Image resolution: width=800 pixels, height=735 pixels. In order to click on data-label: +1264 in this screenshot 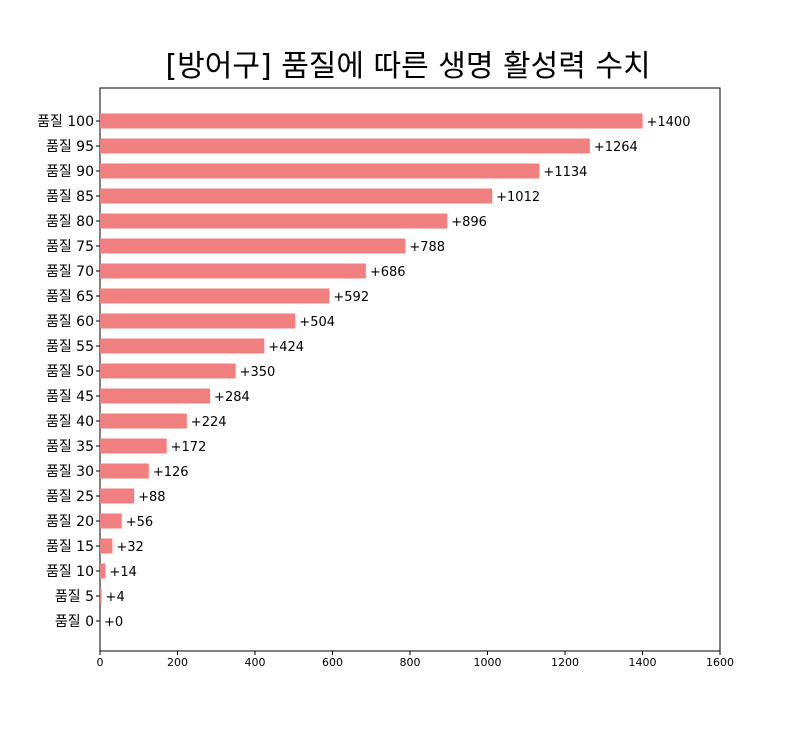, I will do `click(616, 147)`.